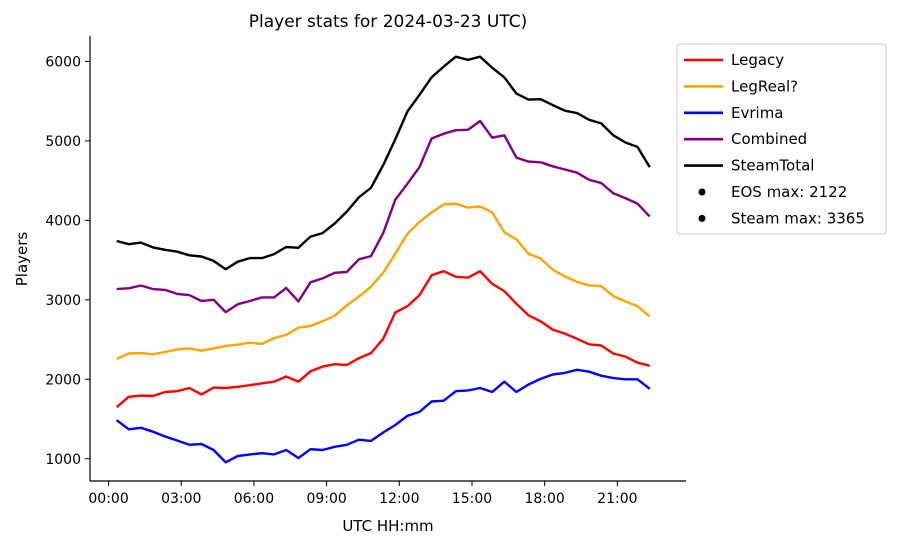 The image size is (897, 546). I want to click on x-tick-label: 00:00, so click(108, 499).